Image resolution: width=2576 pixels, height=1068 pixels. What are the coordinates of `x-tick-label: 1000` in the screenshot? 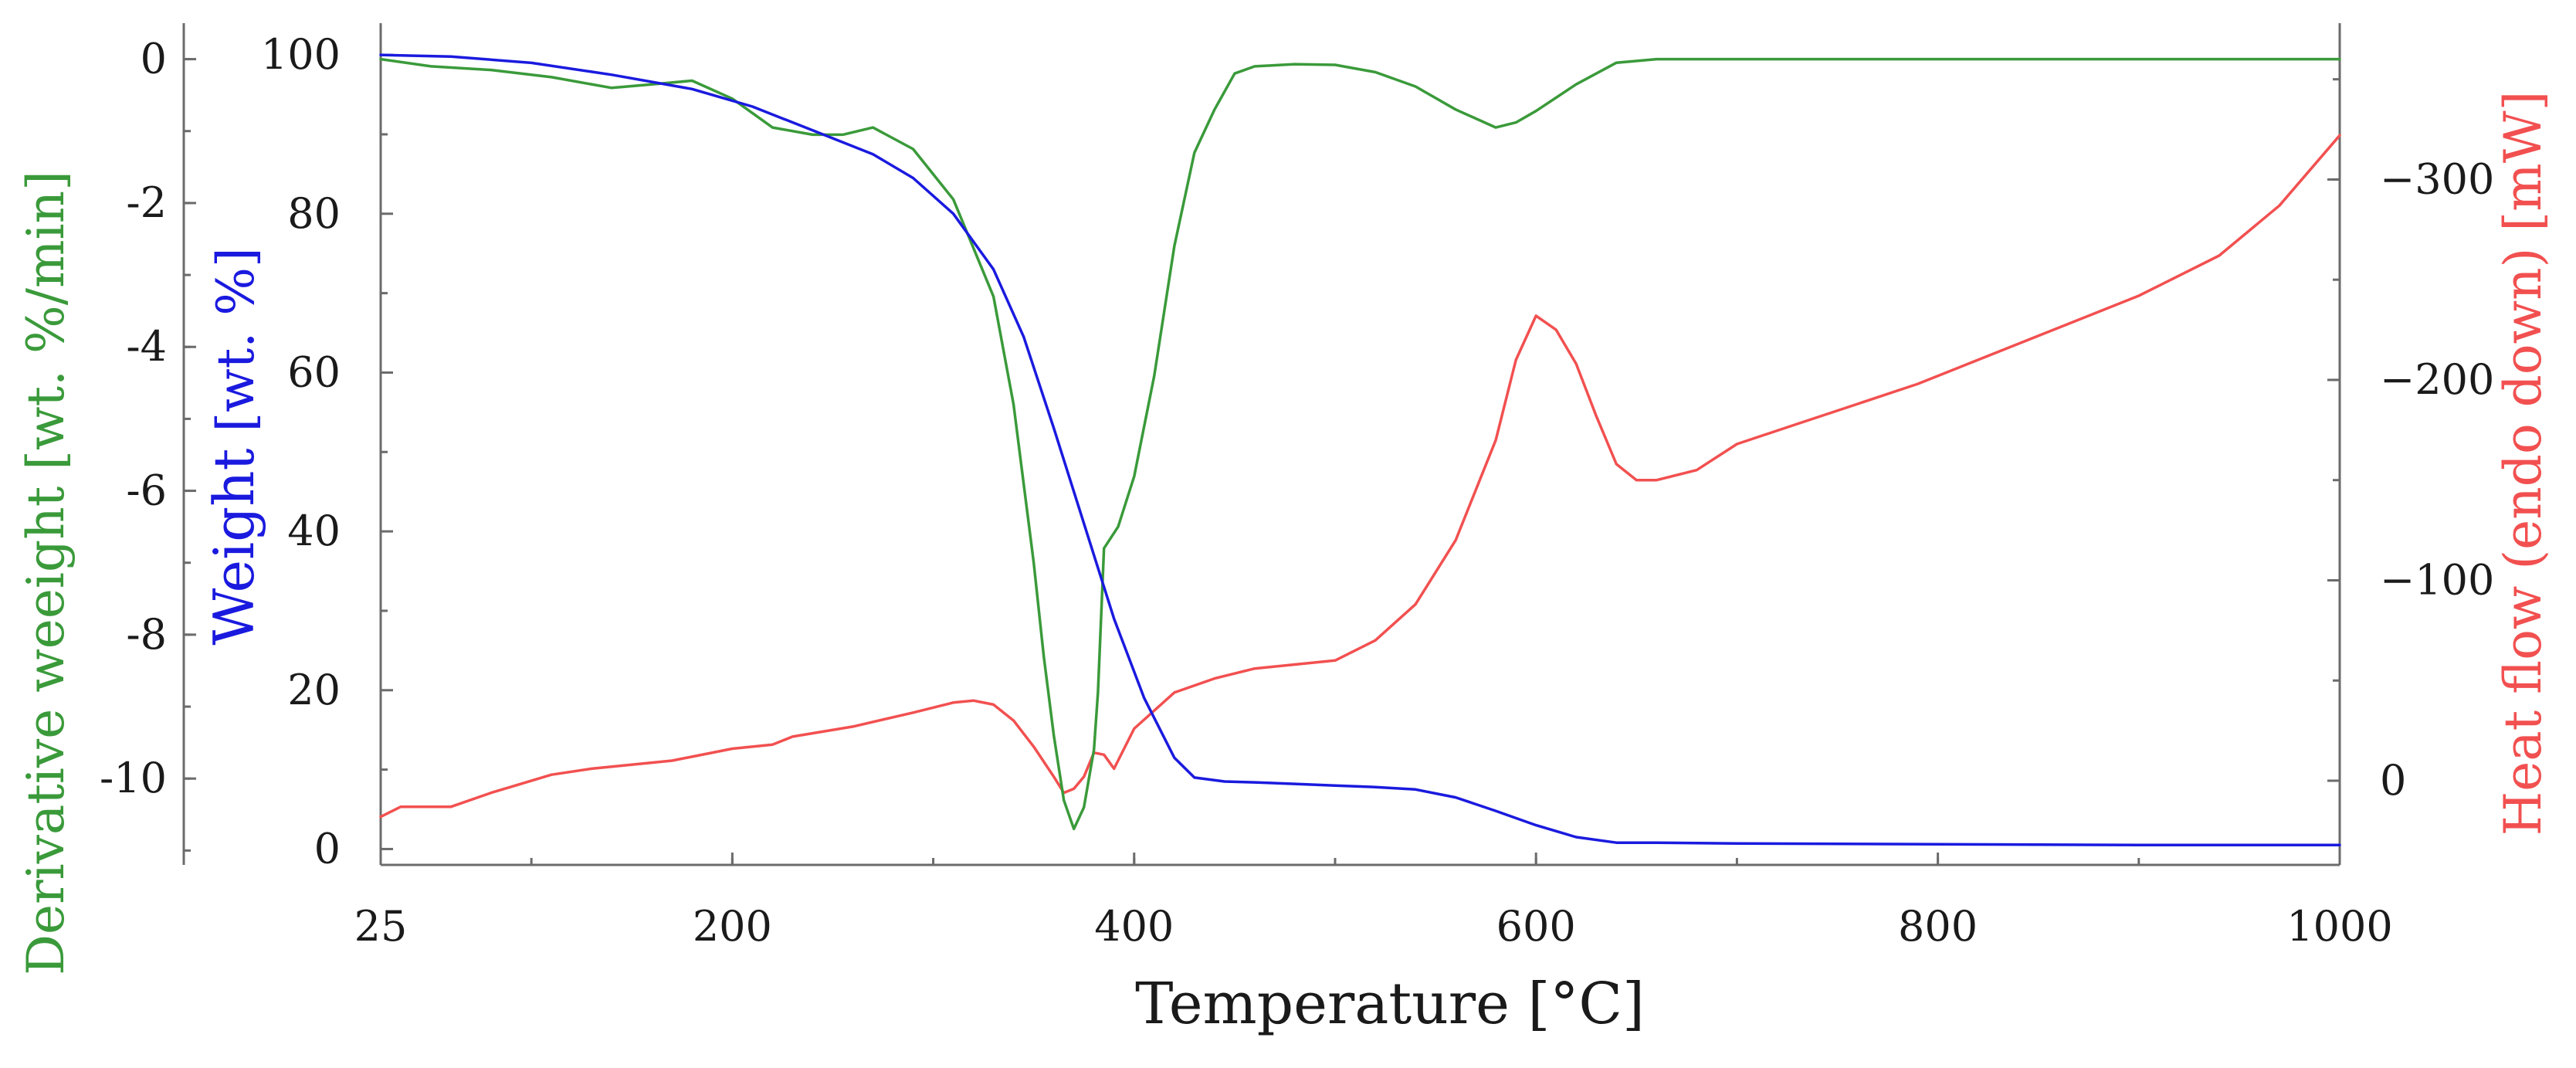 It's located at (2339, 927).